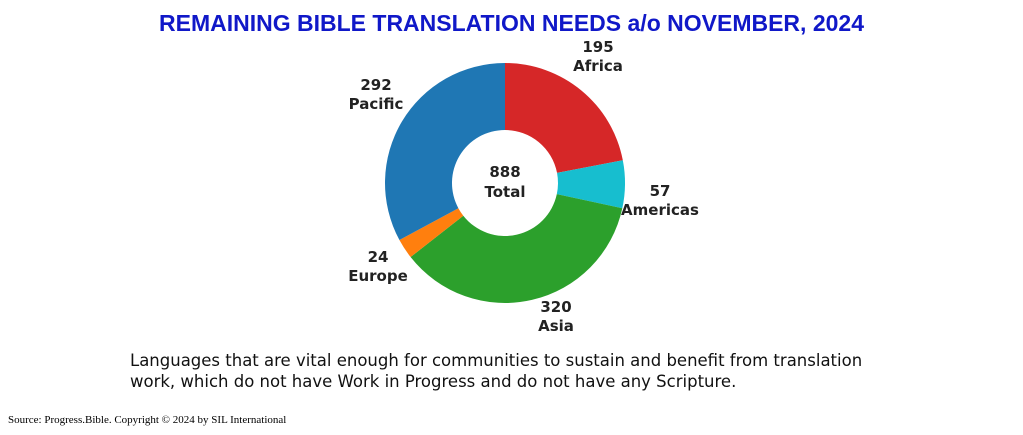 The width and height of the screenshot is (1023, 435). What do you see at coordinates (378, 276) in the screenshot?
I see `slice-name-europe: Europe` at bounding box center [378, 276].